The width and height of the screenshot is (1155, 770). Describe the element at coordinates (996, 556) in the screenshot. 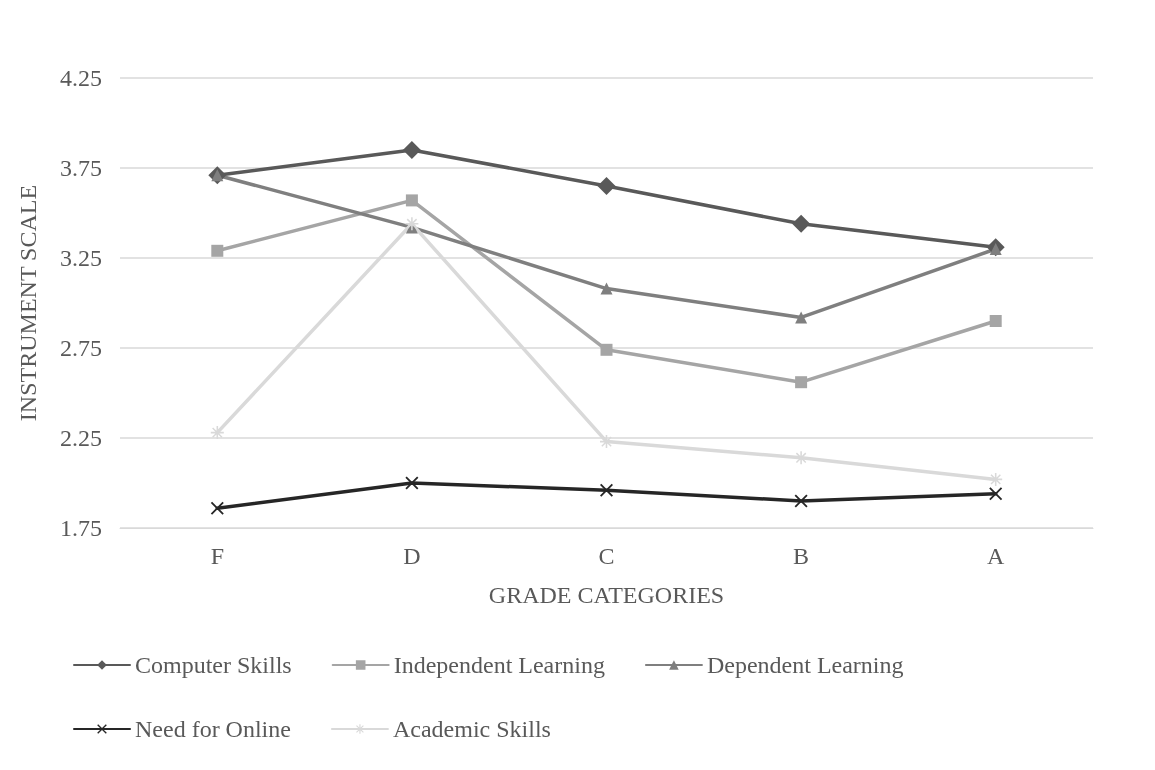

I see `x-tick-label: A` at that location.